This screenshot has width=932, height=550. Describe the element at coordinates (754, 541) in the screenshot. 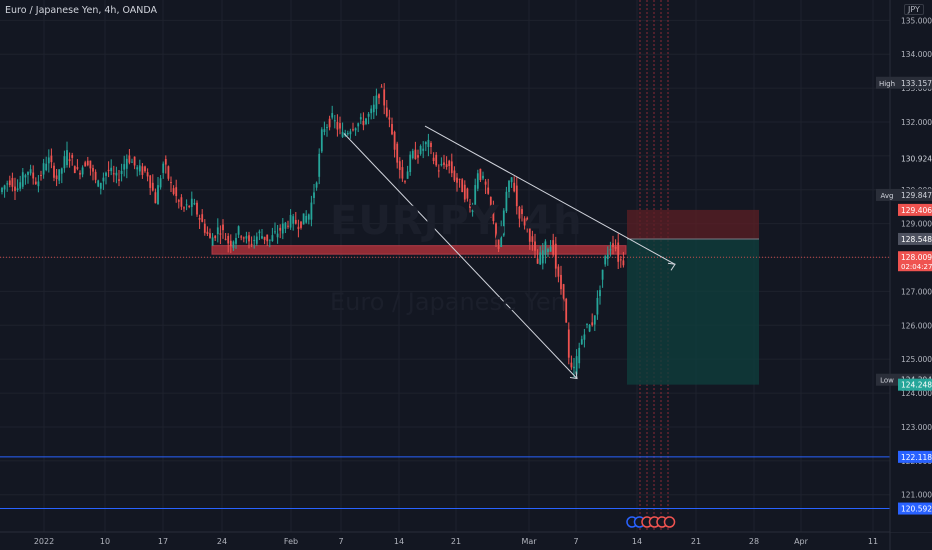

I see `time-tick-label: 28` at that location.